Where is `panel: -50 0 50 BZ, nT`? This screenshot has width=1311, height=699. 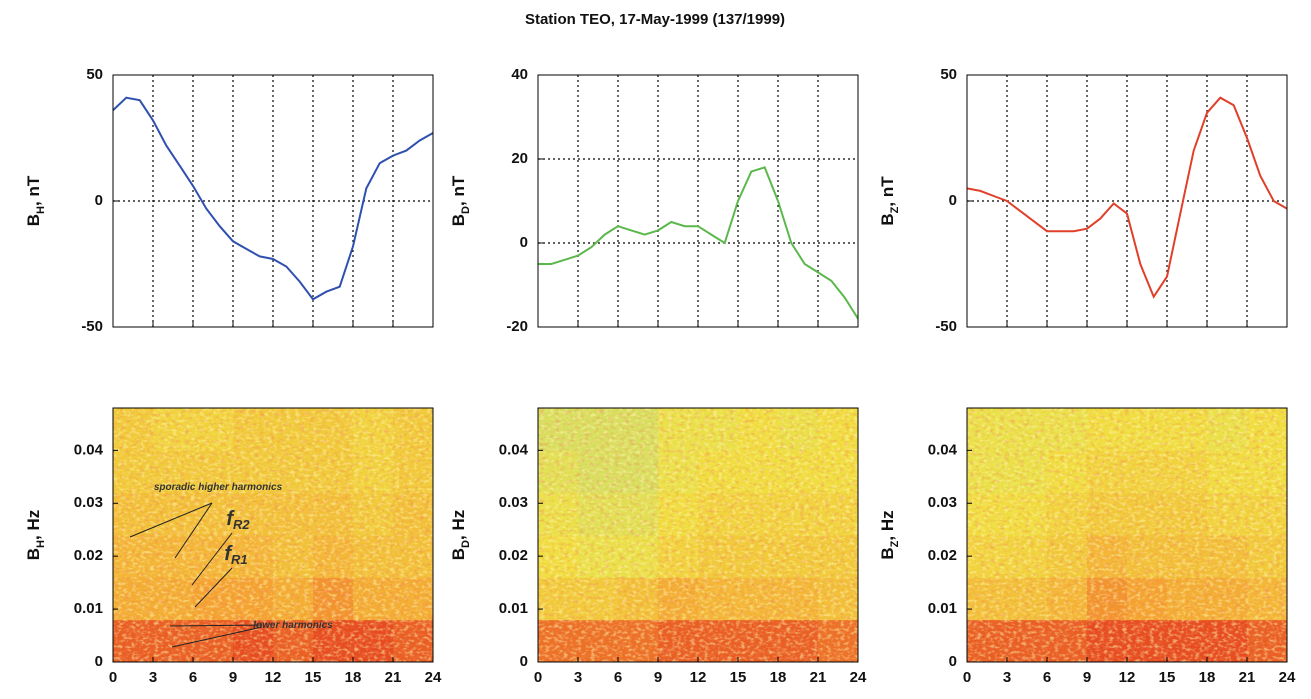
panel: -50 0 50 BZ, nT is located at coordinates (1083, 200).